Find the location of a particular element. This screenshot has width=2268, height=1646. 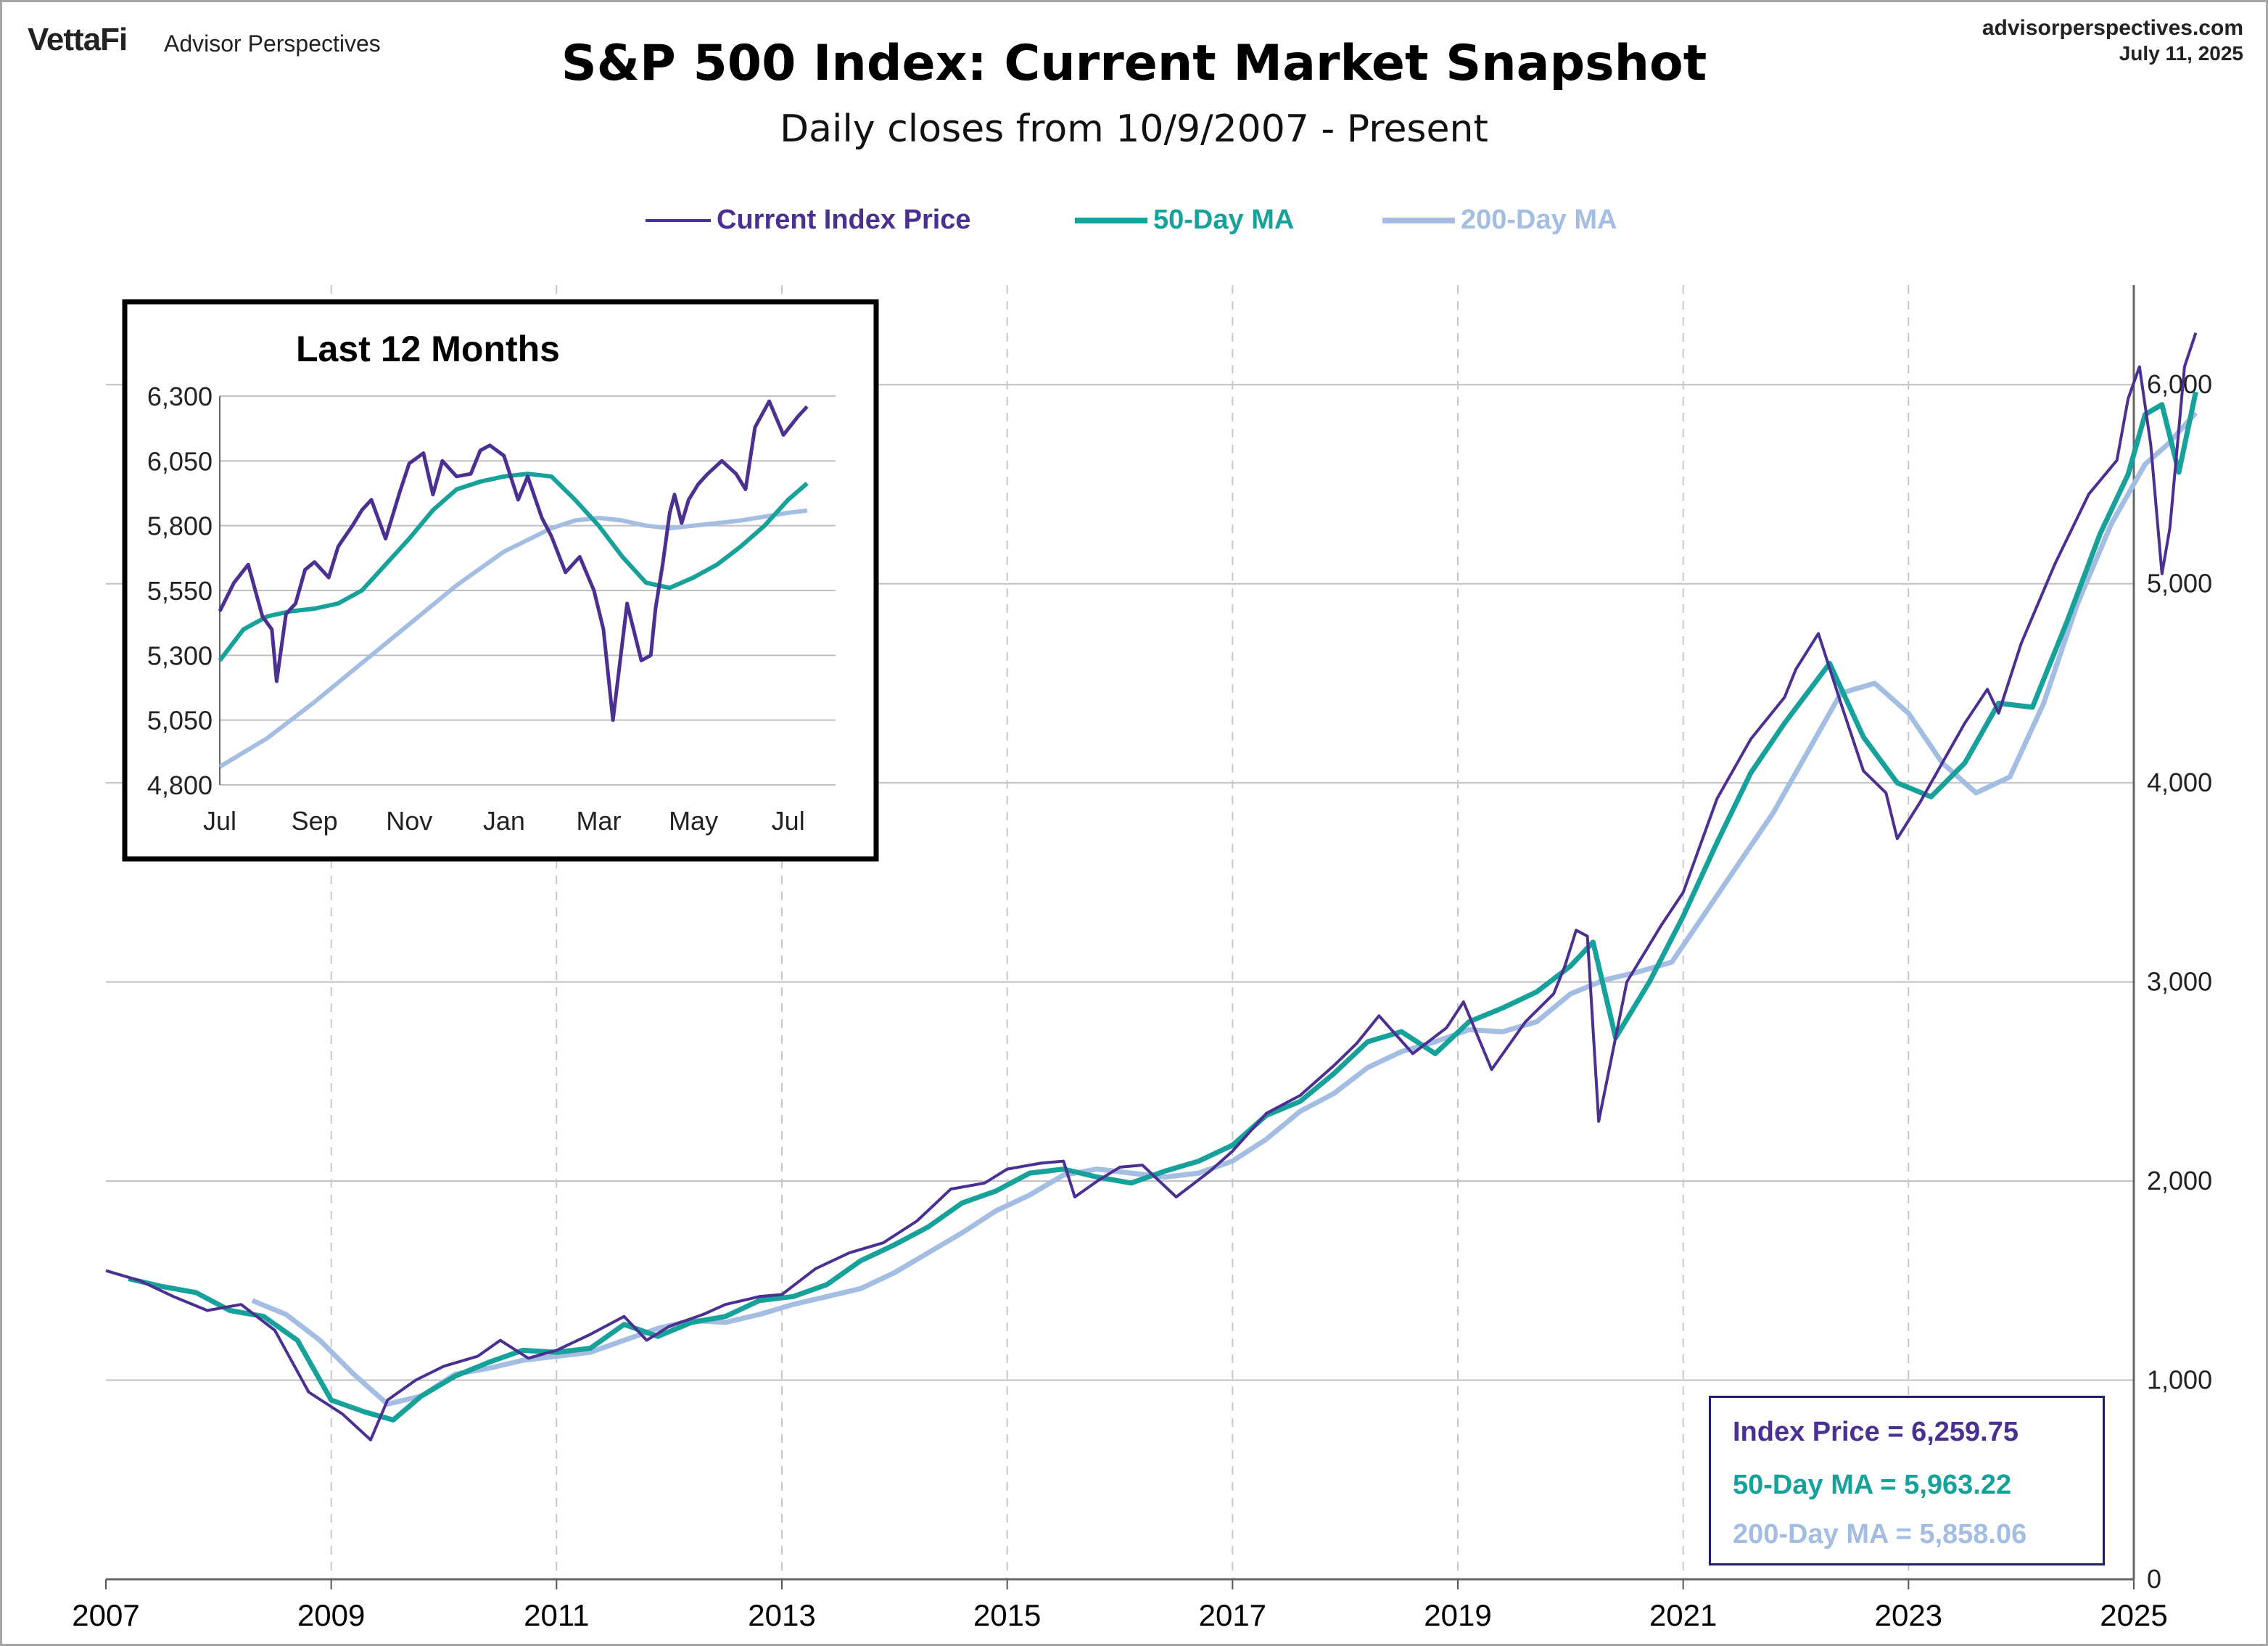

inset-y-tick-label: 5,300 is located at coordinates (180, 655).